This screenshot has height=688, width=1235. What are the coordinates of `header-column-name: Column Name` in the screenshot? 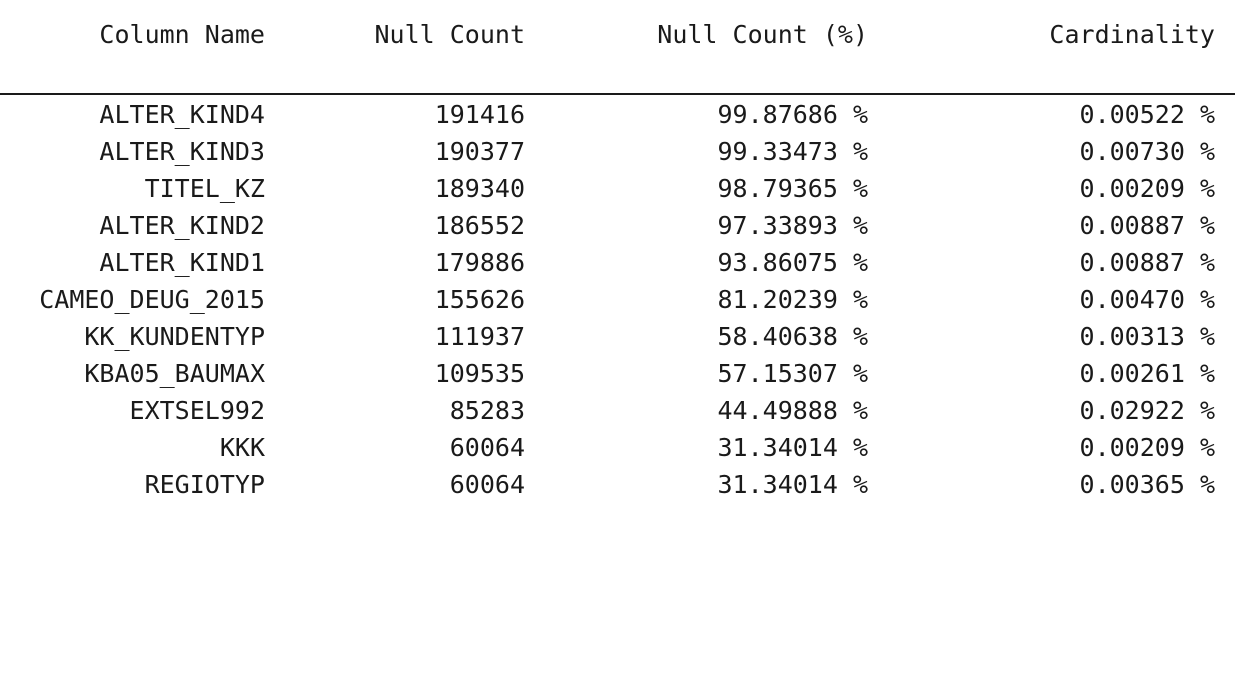 It's located at (182, 34).